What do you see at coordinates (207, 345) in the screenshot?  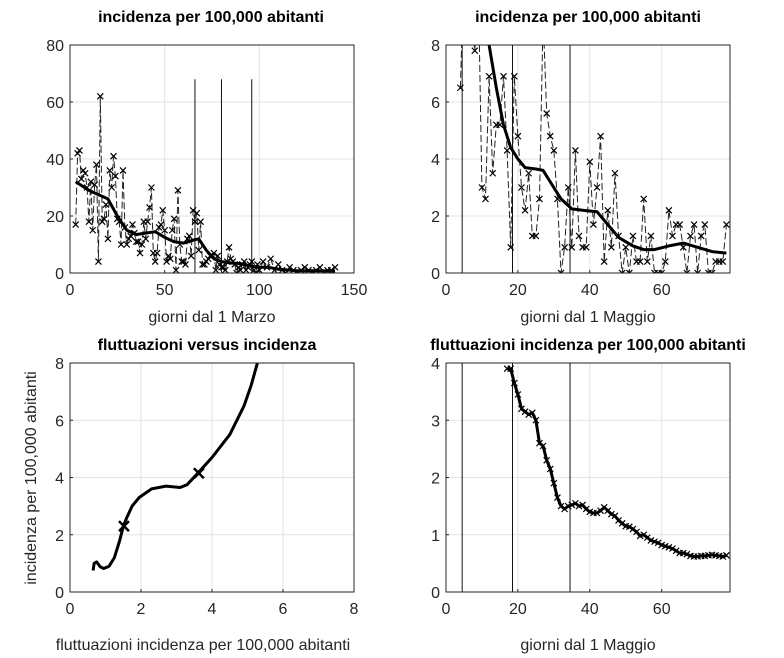 I see `subplot-3-title: fluttuazioni versus incidenza` at bounding box center [207, 345].